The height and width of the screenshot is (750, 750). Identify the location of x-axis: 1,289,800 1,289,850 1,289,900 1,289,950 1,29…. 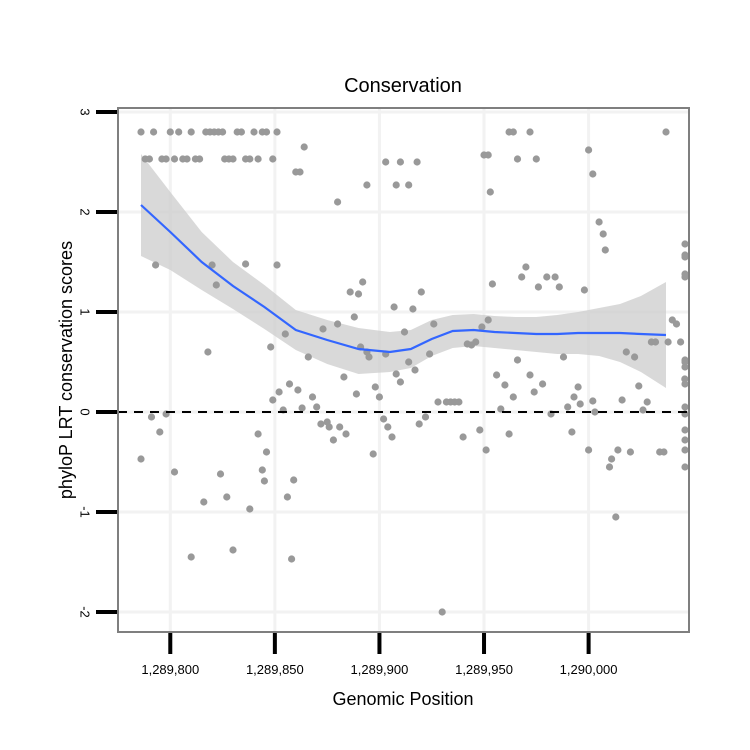
(379, 655).